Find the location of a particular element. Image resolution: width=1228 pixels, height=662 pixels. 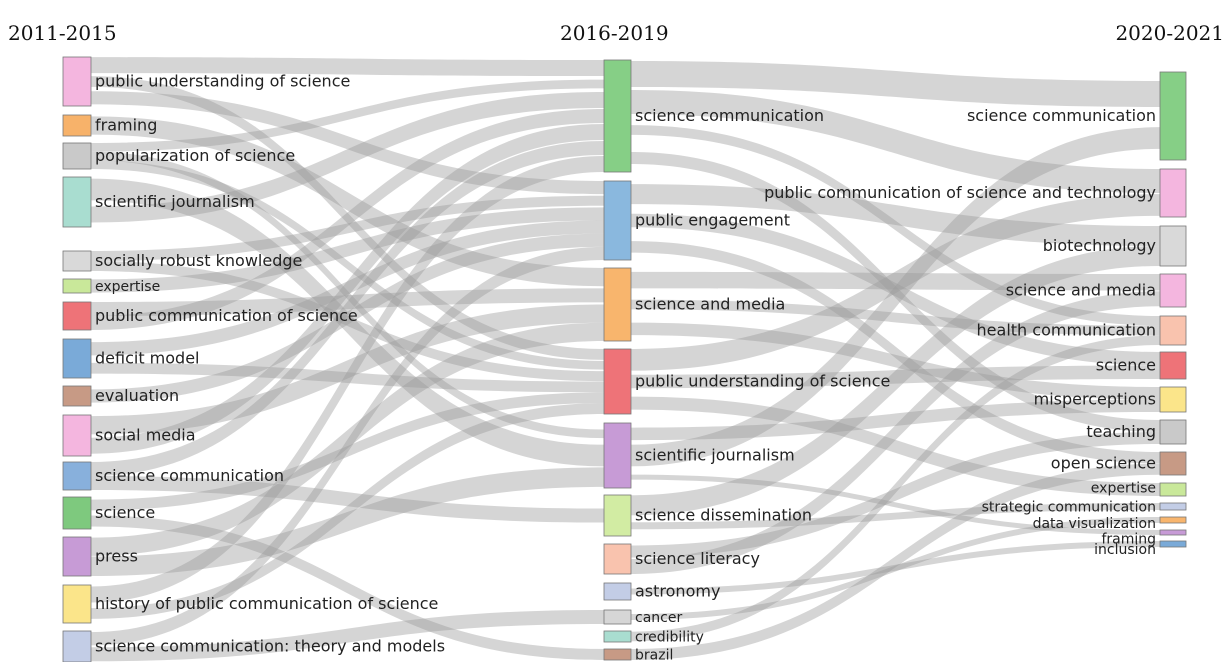

link-a9-b2 is located at coordinates (347, 318).